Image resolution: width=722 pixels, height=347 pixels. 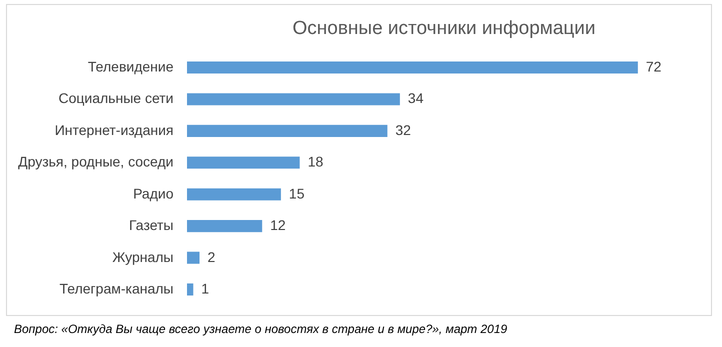 I want to click on chart-title: Основные источники информации, so click(x=444, y=28).